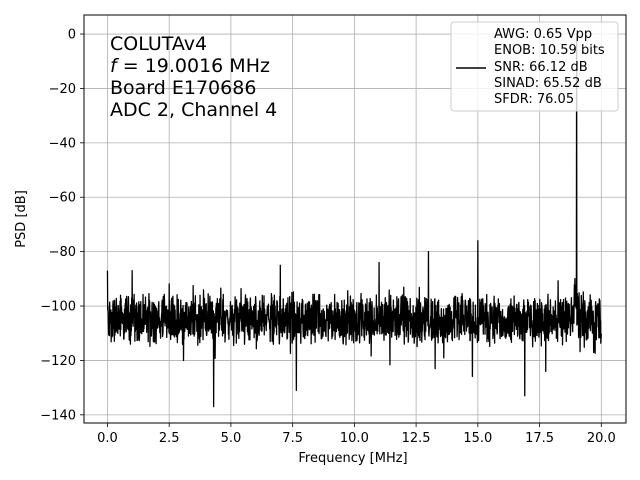 This screenshot has width=640, height=480. Describe the element at coordinates (58, 415) in the screenshot. I see `y-tick-label: −140` at that location.